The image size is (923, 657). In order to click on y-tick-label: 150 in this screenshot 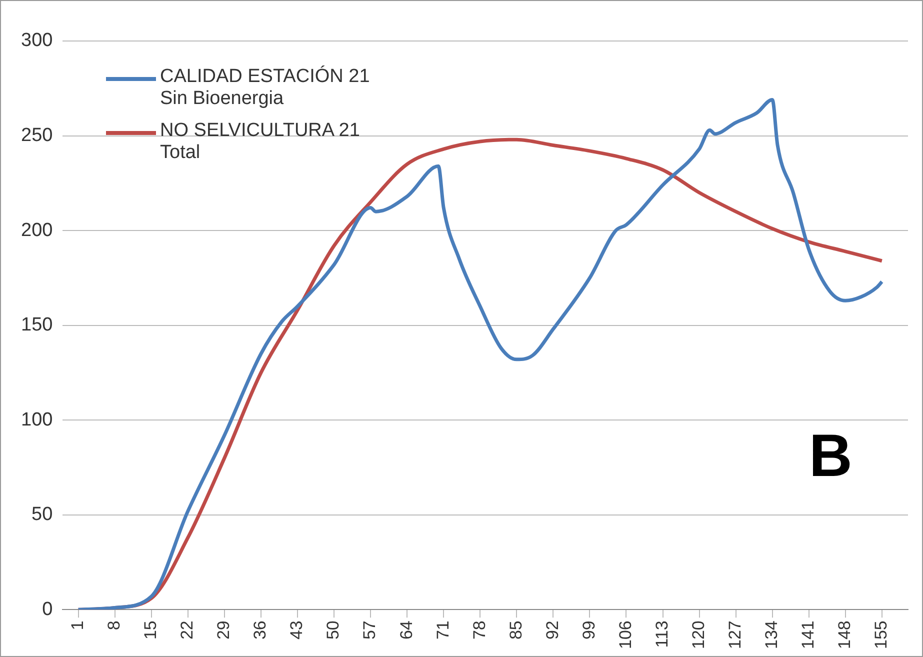, I will do `click(37, 325)`.